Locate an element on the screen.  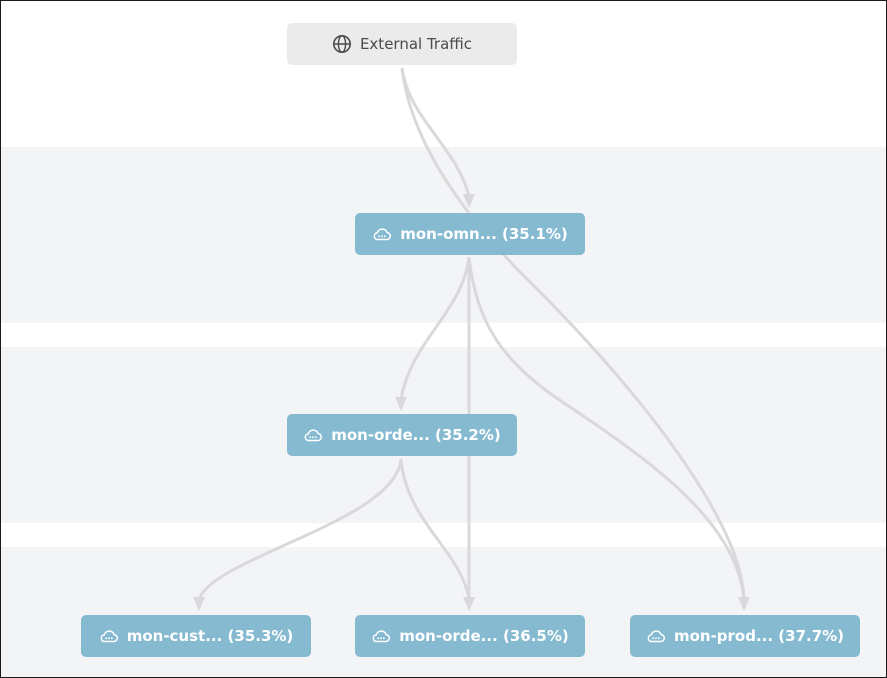
node-label: mon-omn... (35.1%) is located at coordinates (484, 234).